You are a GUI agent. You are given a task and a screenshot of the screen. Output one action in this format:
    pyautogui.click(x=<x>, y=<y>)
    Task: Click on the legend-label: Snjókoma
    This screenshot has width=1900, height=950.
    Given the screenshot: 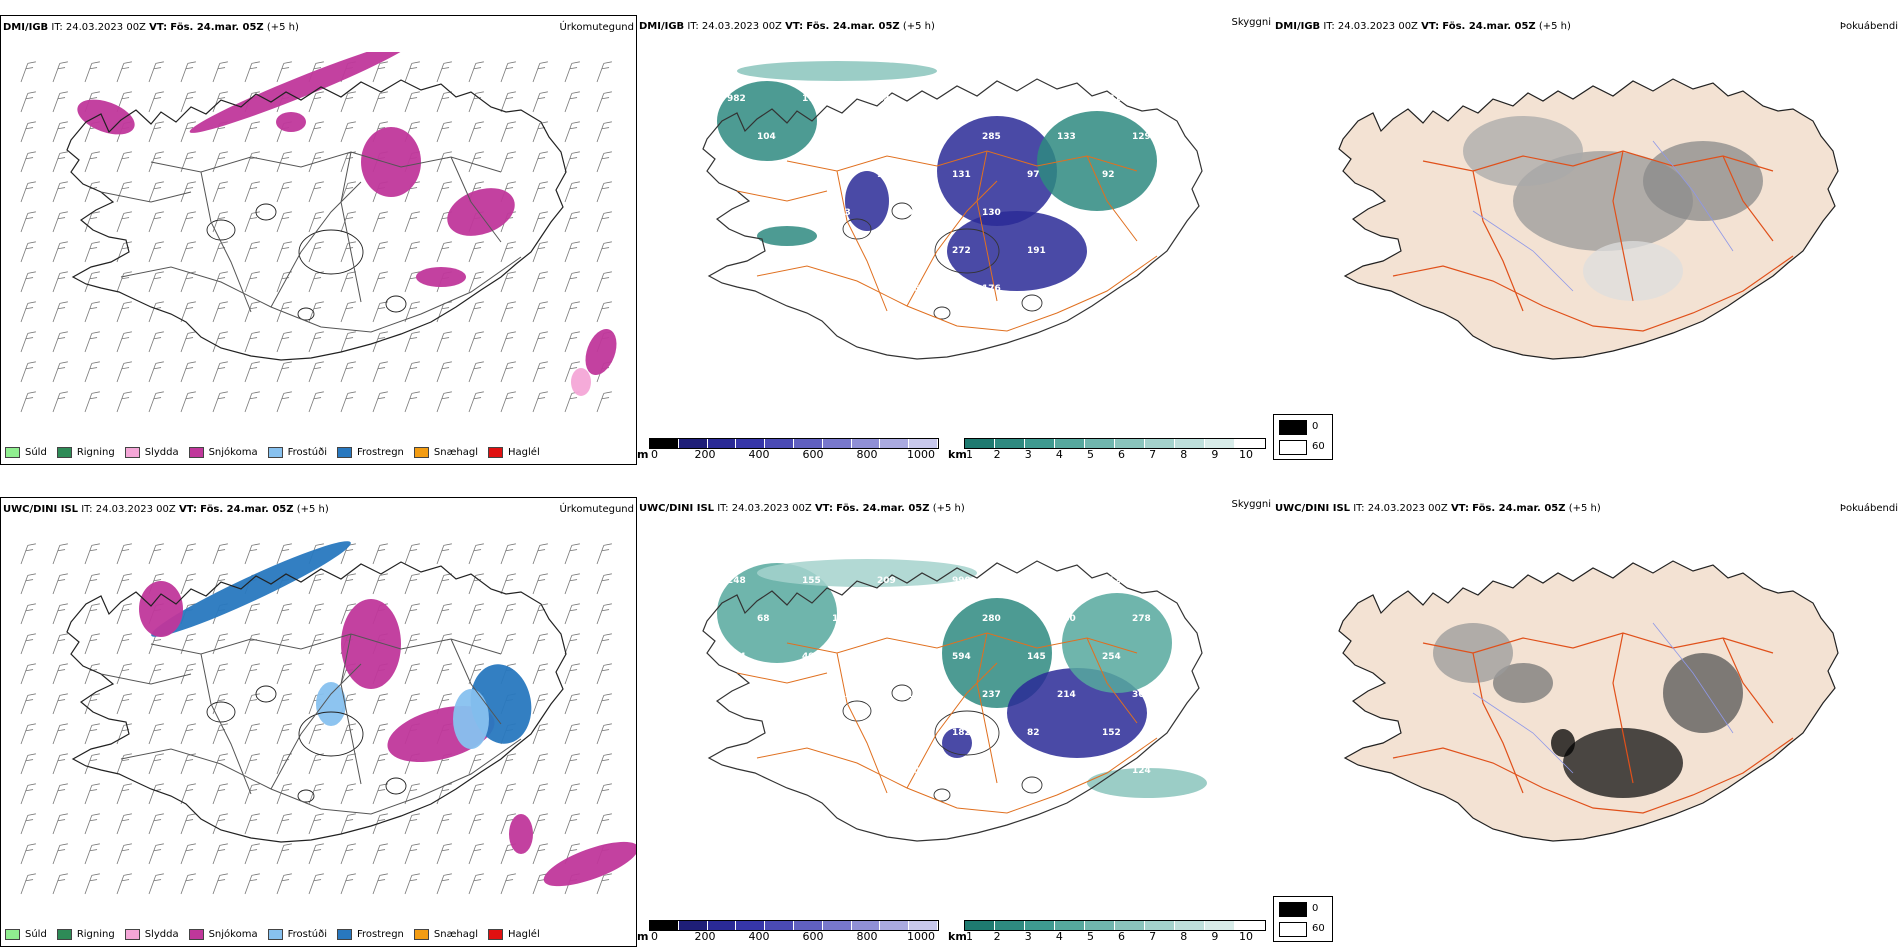 What is the action you would take?
    pyautogui.click(x=233, y=452)
    